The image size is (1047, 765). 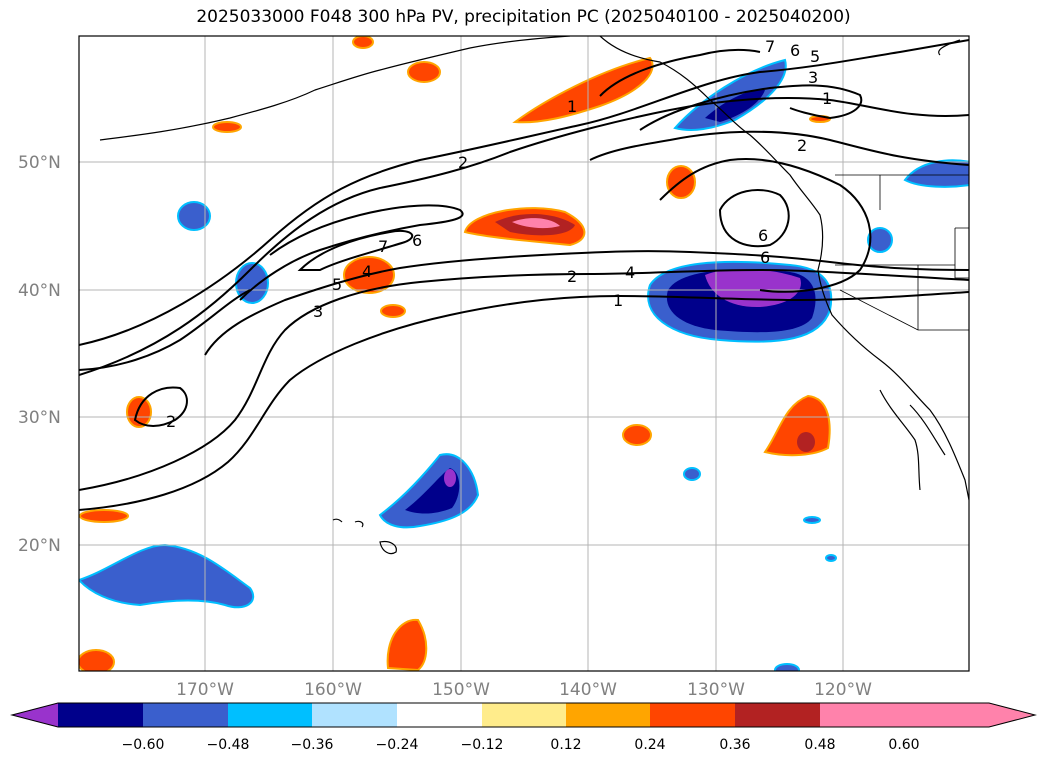 I want to click on colorbar-tick-label: −0.12, so click(x=482, y=745).